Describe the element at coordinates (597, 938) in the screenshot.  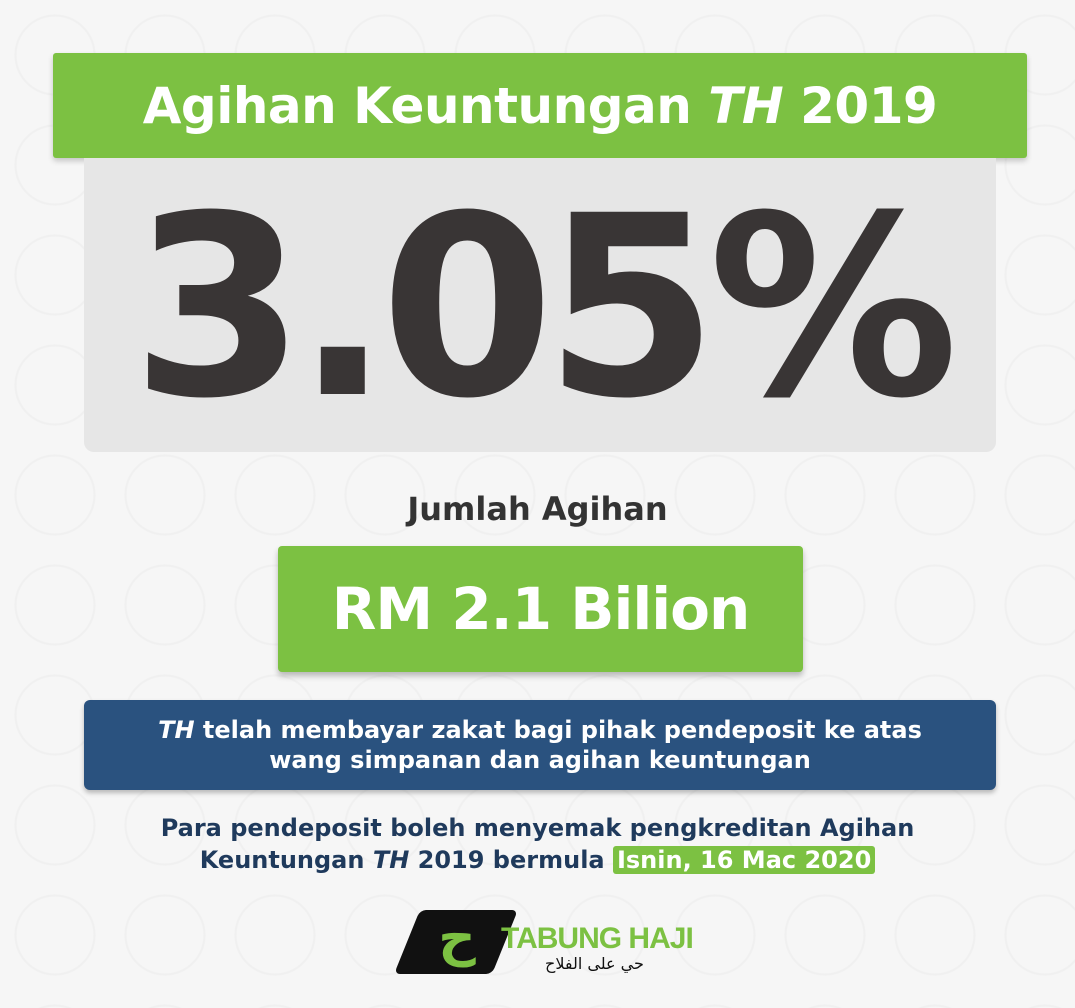
I see `logo-name: TABUNG HAJI` at that location.